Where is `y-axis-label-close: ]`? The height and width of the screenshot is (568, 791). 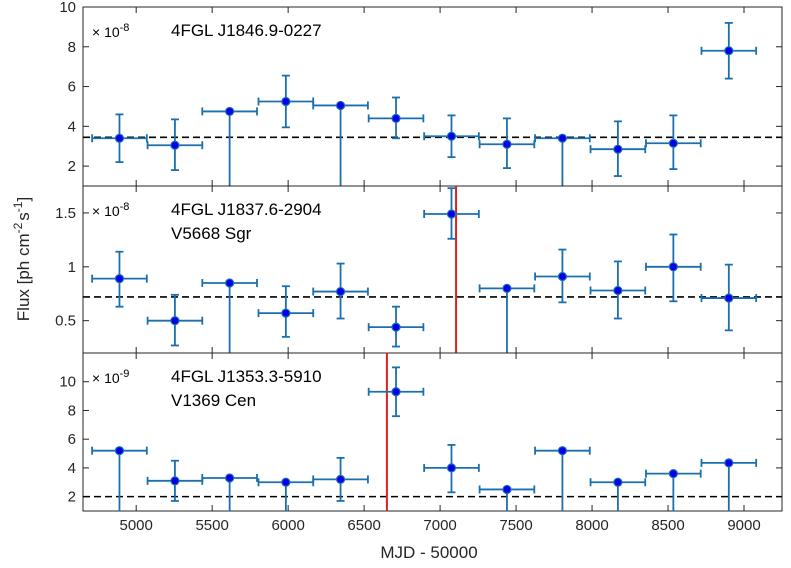 y-axis-label-close: ] is located at coordinates (23, 199).